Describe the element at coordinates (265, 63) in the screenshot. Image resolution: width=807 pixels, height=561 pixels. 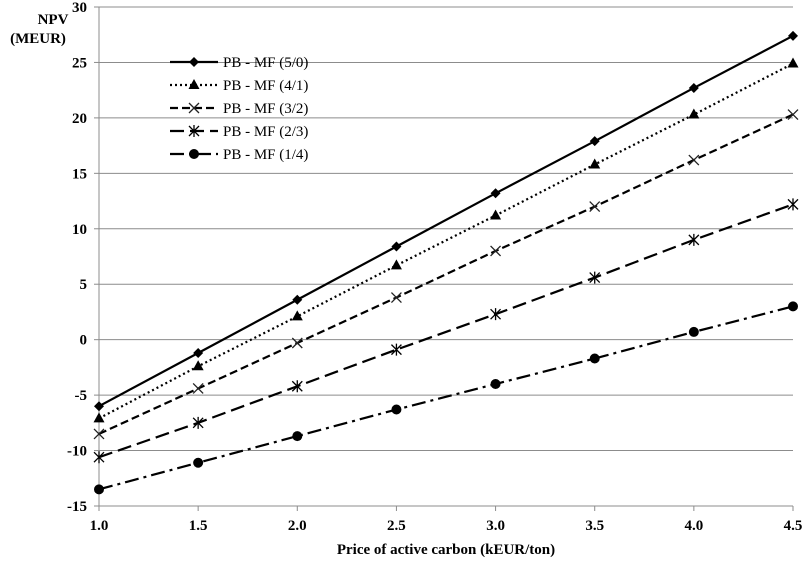
I see `legend-label-0: PB - MF (5/0)` at that location.